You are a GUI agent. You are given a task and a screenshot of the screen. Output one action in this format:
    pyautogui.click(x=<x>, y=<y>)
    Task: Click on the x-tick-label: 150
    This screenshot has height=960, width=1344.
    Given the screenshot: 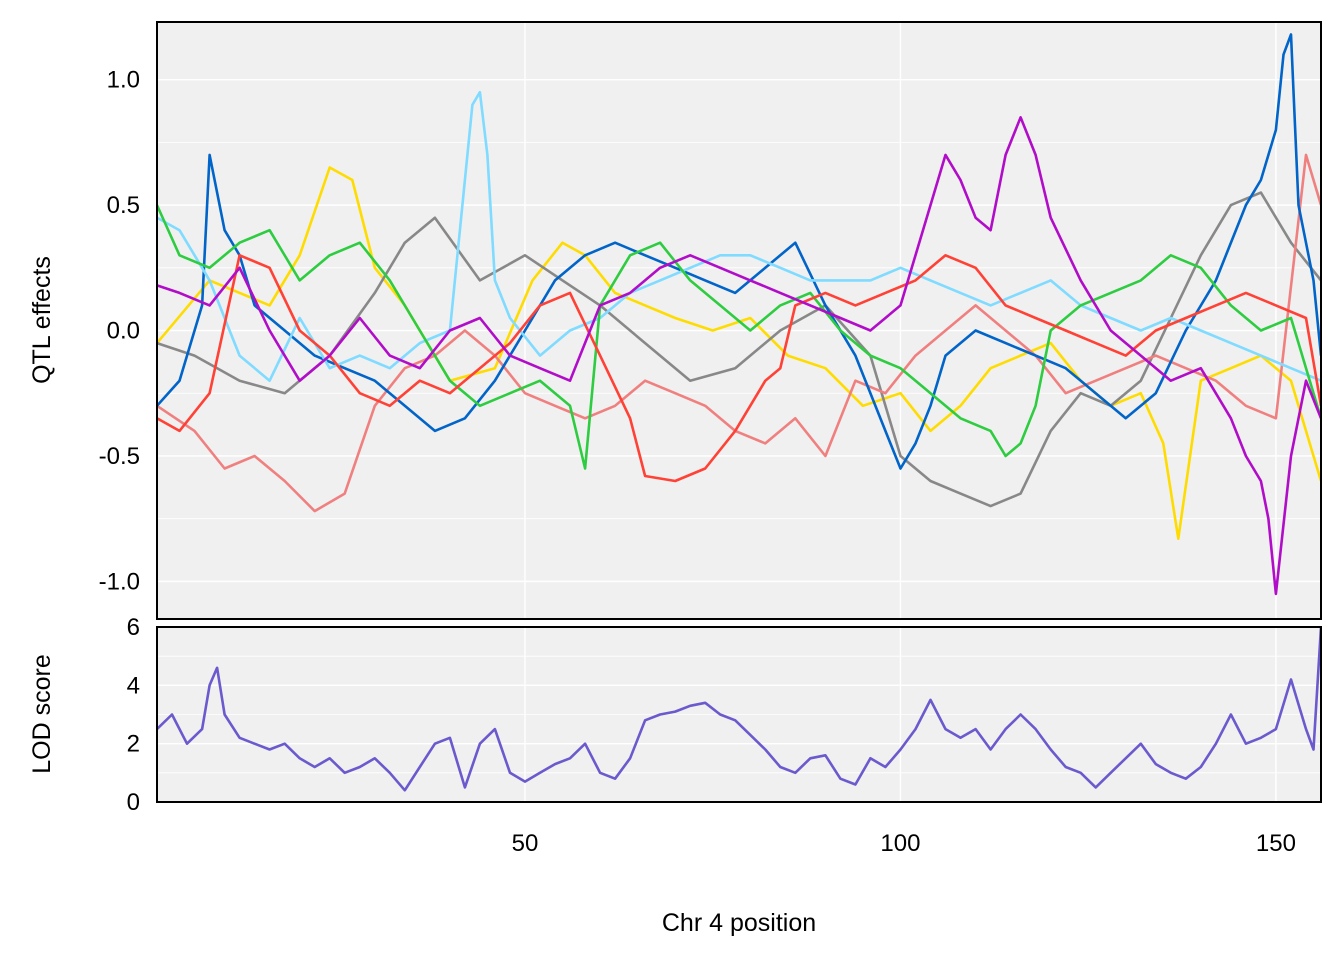 What is the action you would take?
    pyautogui.click(x=1276, y=843)
    